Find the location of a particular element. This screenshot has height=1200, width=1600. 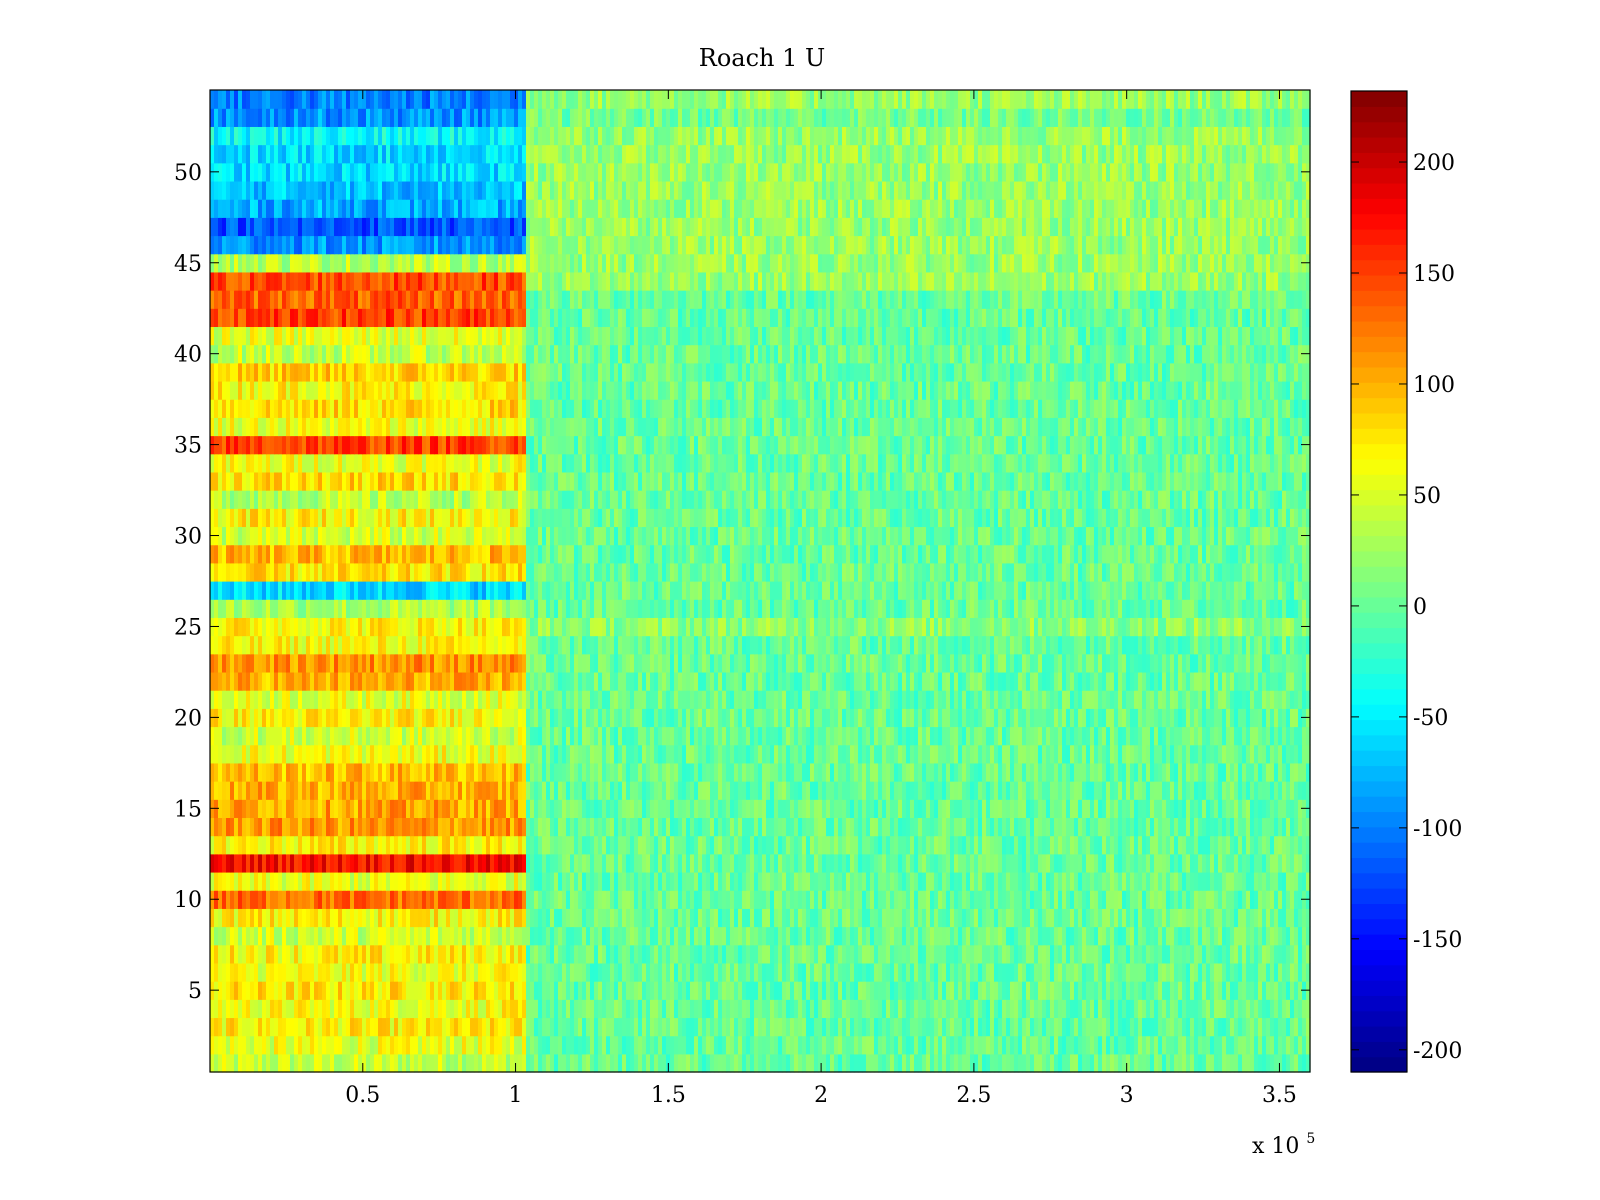

x-axis-multiplier-exponent: 5 is located at coordinates (1310, 1139).